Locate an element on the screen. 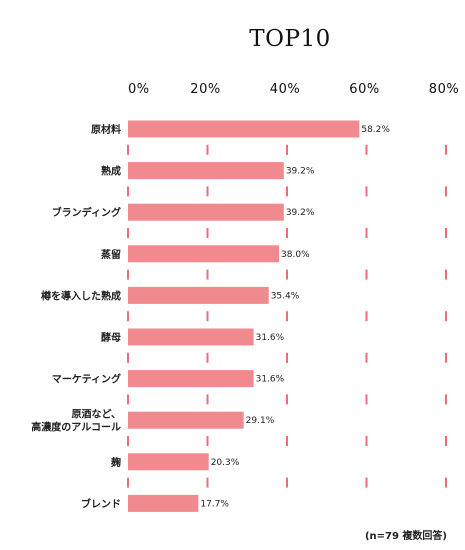 The height and width of the screenshot is (550, 465). category-label: 樽を導入した熟成 is located at coordinates (81, 295).